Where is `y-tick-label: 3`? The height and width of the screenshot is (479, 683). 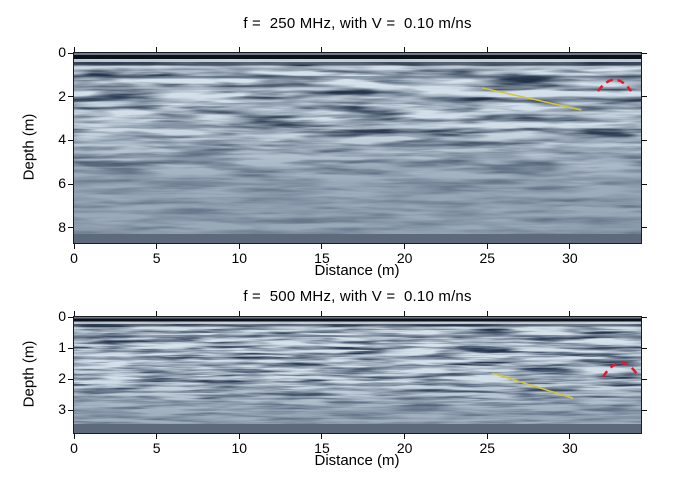
y-tick-label: 3 is located at coordinates (62, 409).